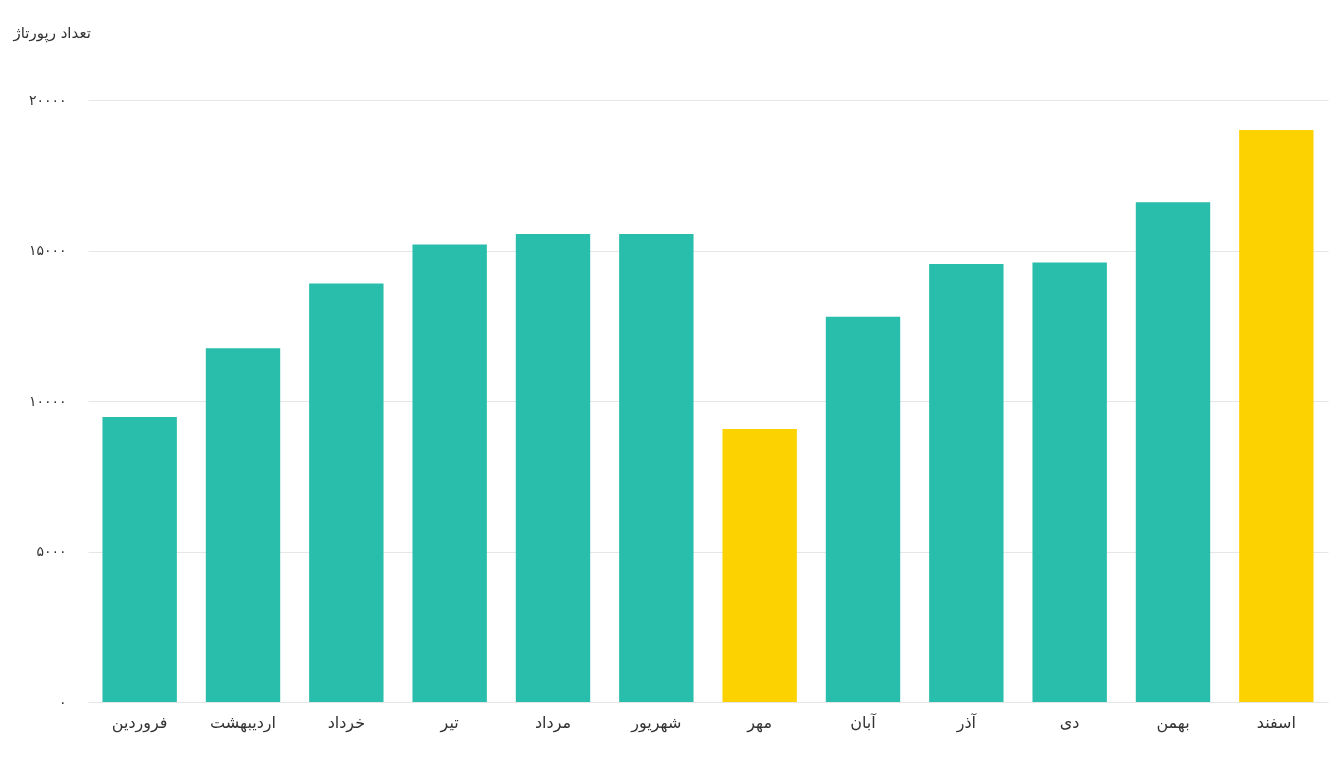  I want to click on y-tick-label: ۵۰۰۰, so click(51, 551).